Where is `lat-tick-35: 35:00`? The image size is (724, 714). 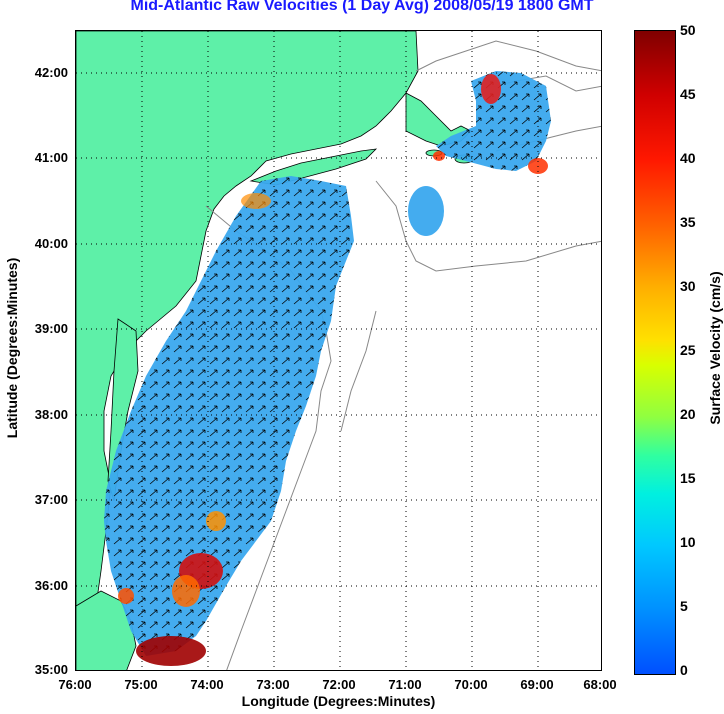
lat-tick-35: 35:00 is located at coordinates (51, 669).